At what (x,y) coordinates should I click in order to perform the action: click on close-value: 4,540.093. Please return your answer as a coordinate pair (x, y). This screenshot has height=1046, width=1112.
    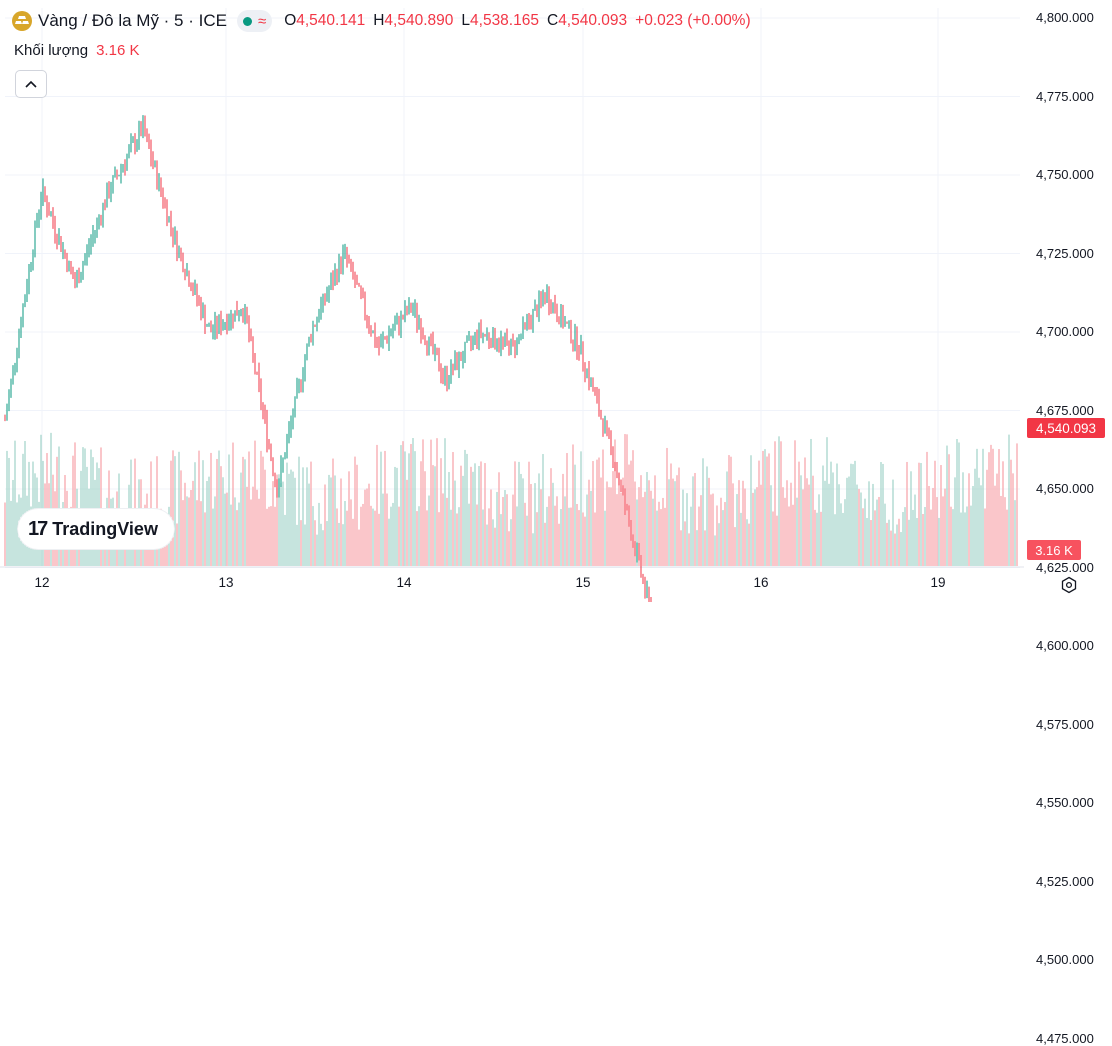
    Looking at the image, I should click on (593, 20).